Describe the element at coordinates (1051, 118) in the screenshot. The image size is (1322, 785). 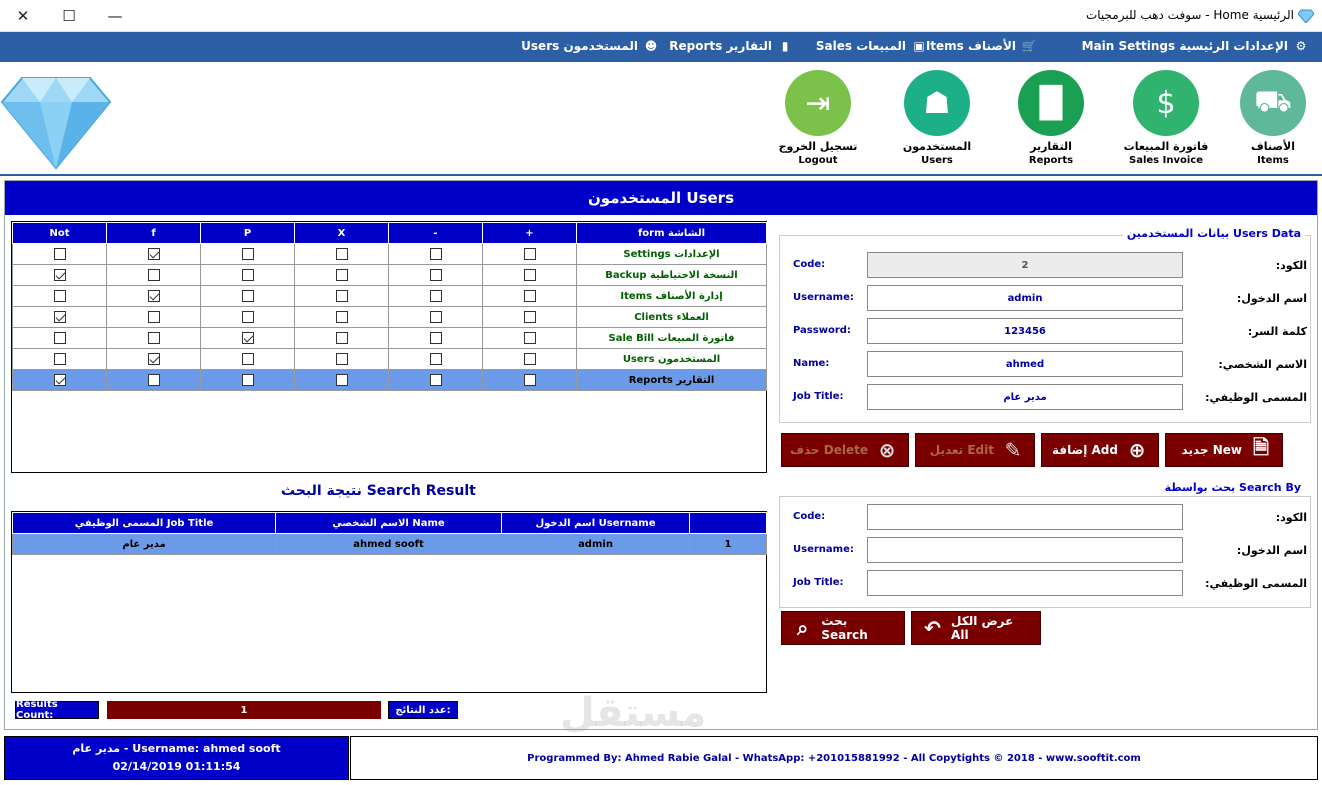
I see `toolbar-reports-button: ▐▌ التقارير Reports` at that location.